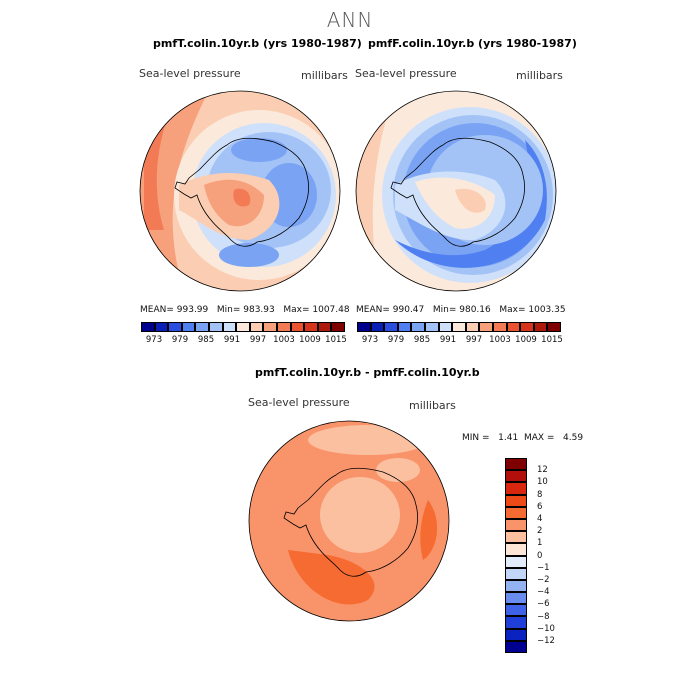 The width and height of the screenshot is (700, 700). I want to click on colorbar-tick-label: −2, so click(543, 580).